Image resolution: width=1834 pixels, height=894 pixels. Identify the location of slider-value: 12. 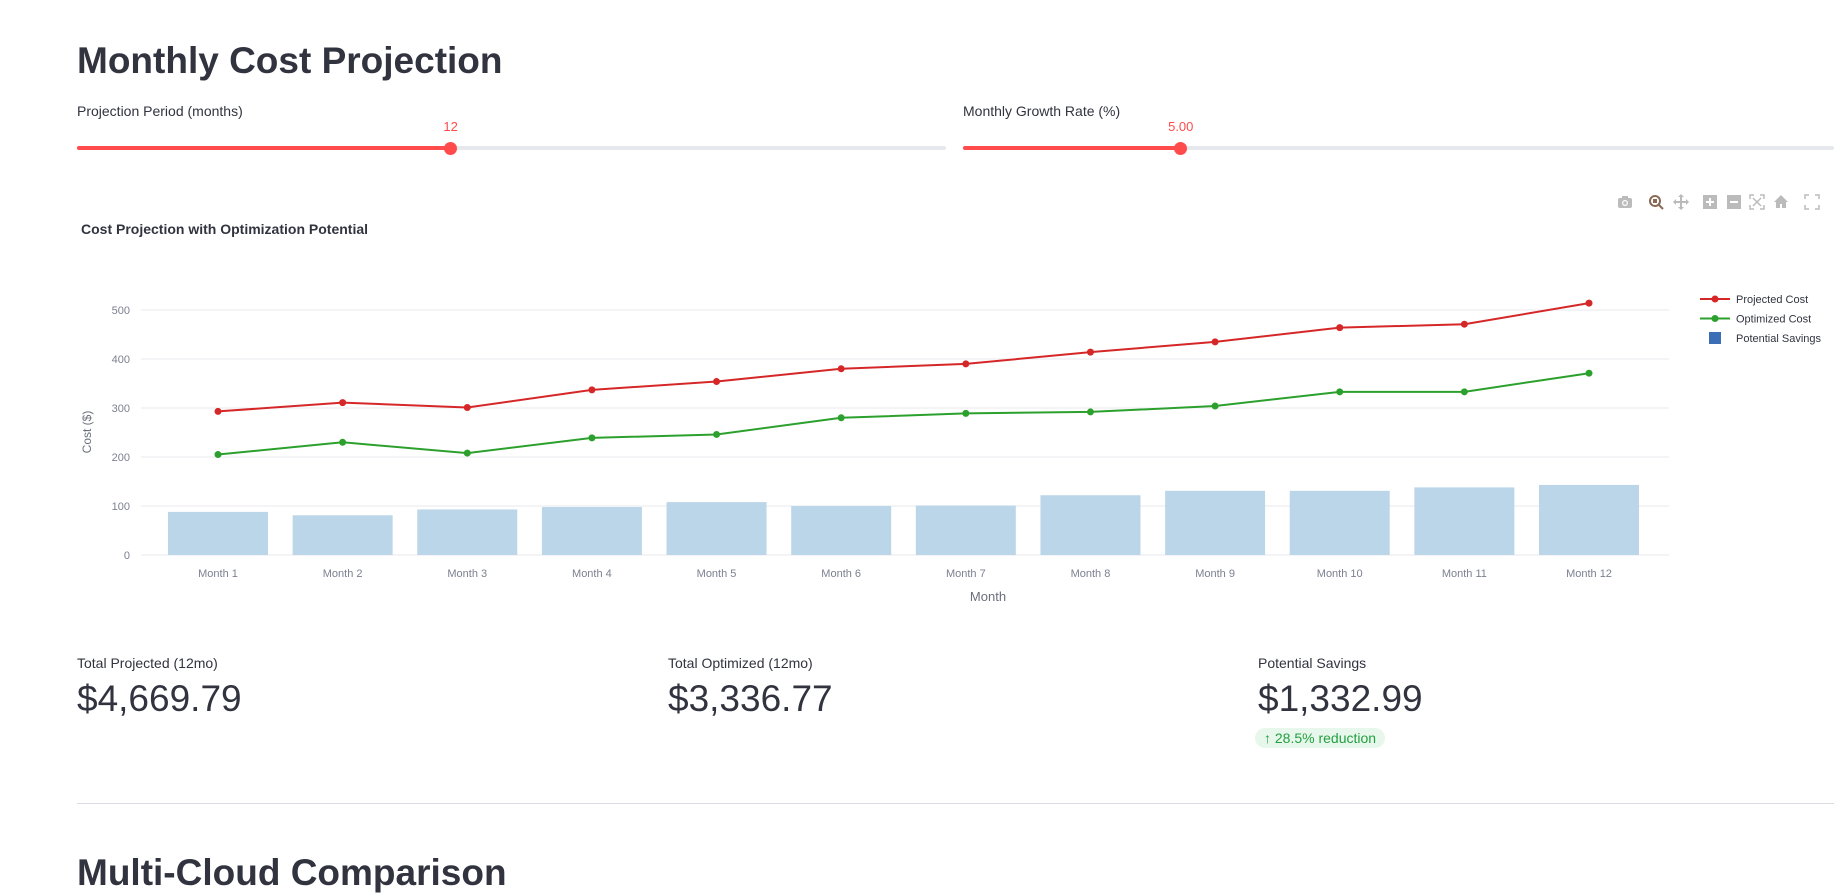
(450, 126).